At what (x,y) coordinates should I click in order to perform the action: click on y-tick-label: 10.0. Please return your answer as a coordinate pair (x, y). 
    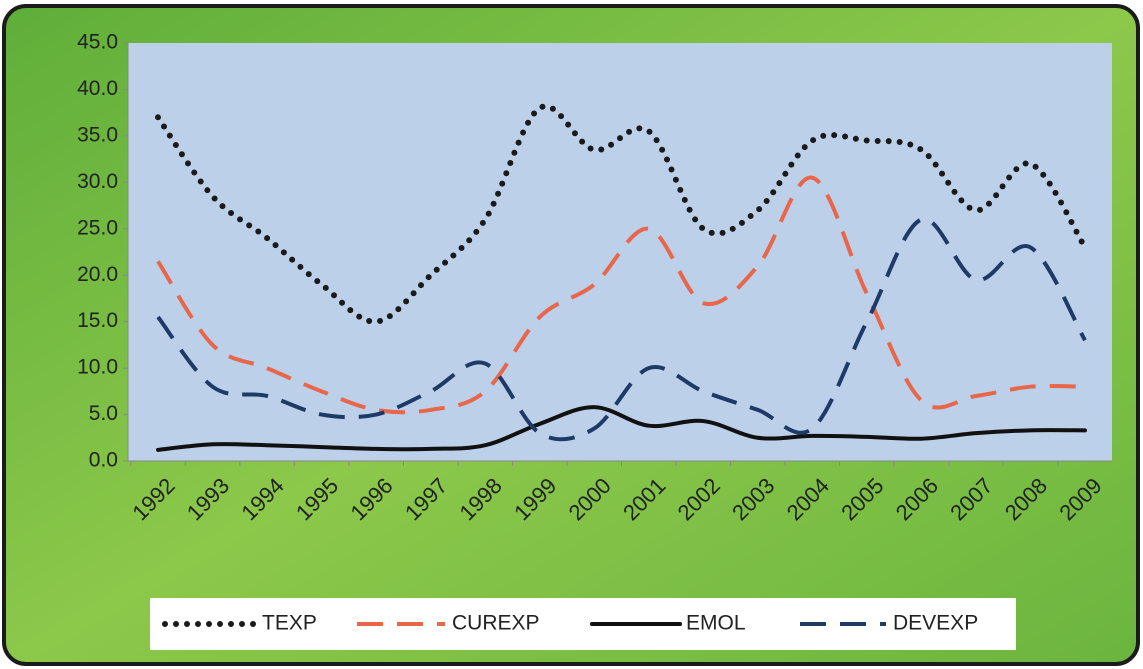
    Looking at the image, I should click on (97, 367).